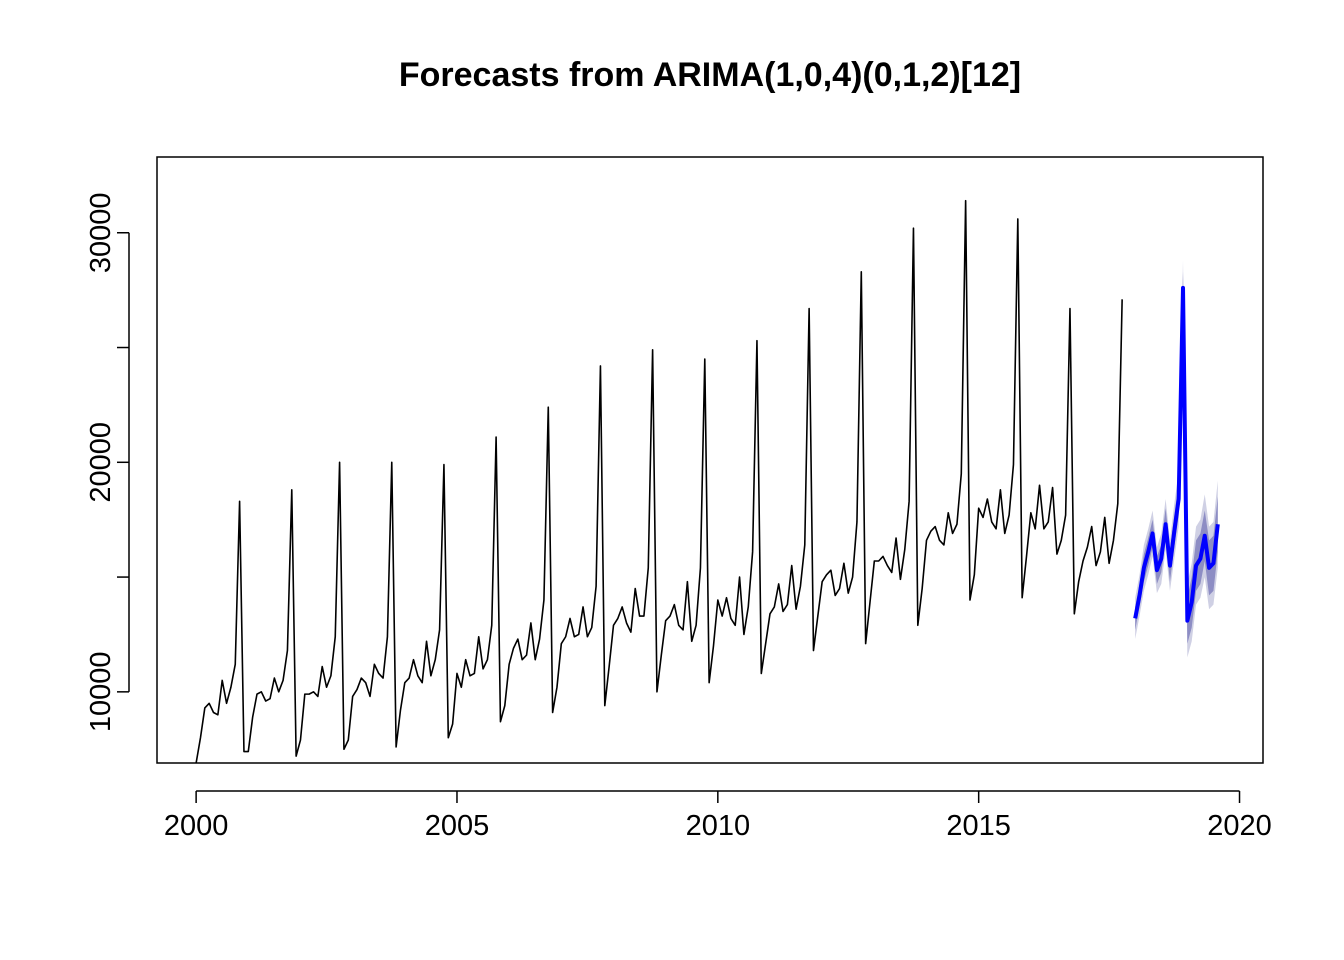 The image size is (1344, 960). I want to click on chart-title: Forecasts from ARIMA(1,0,4)(0,1,2)[12], so click(710, 75).